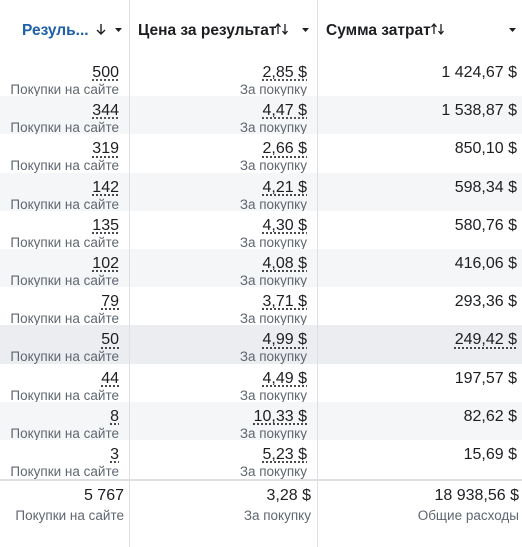 The width and height of the screenshot is (522, 547). Describe the element at coordinates (284, 149) in the screenshot. I see `cost-value: 2,66 $` at that location.